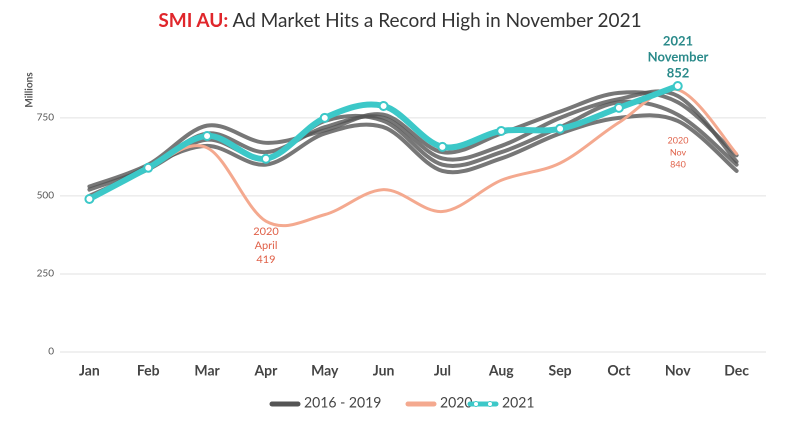 The image size is (800, 423). I want to click on x-tick-label: Sep, so click(560, 370).